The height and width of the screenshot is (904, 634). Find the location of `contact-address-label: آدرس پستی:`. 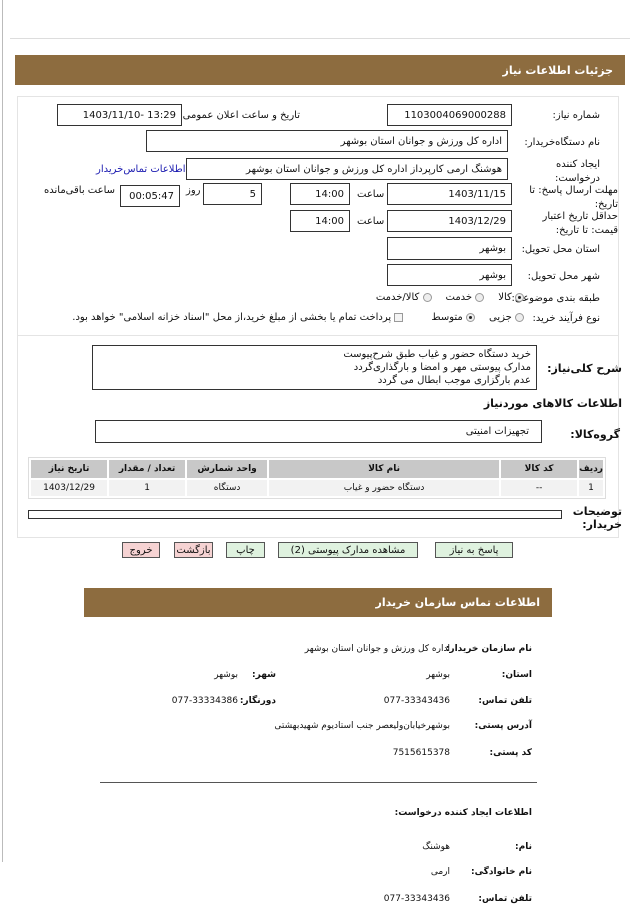

contact-address-label: آدرس پستی: is located at coordinates (503, 726).